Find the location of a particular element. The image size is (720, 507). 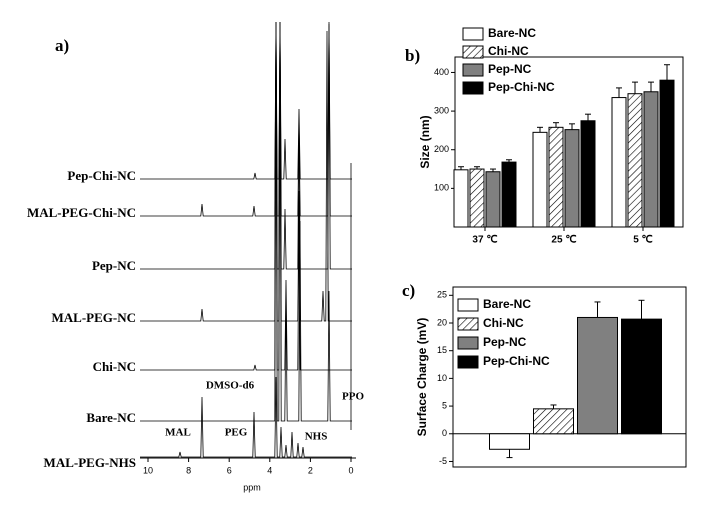

x-axis-label: ppm is located at coordinates (252, 487).